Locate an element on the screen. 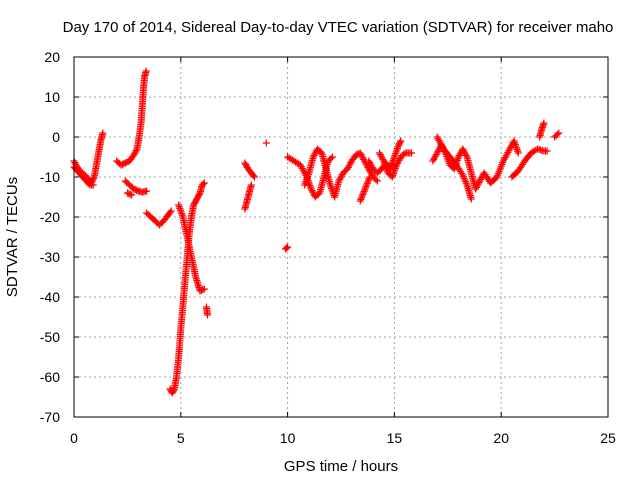 Image resolution: width=640 pixels, height=480 pixels. x-tick-label: 10 is located at coordinates (288, 438).